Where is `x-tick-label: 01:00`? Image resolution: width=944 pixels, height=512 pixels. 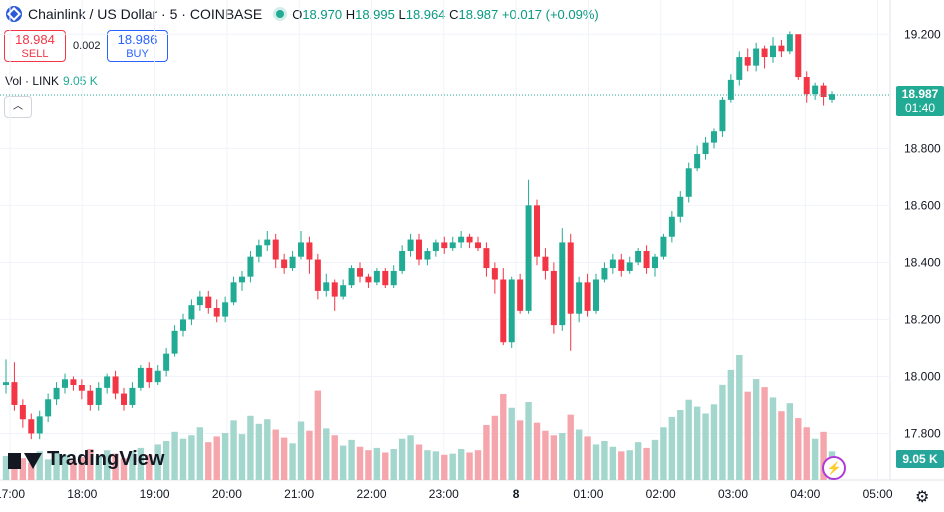 x-tick-label: 01:00 is located at coordinates (588, 494).